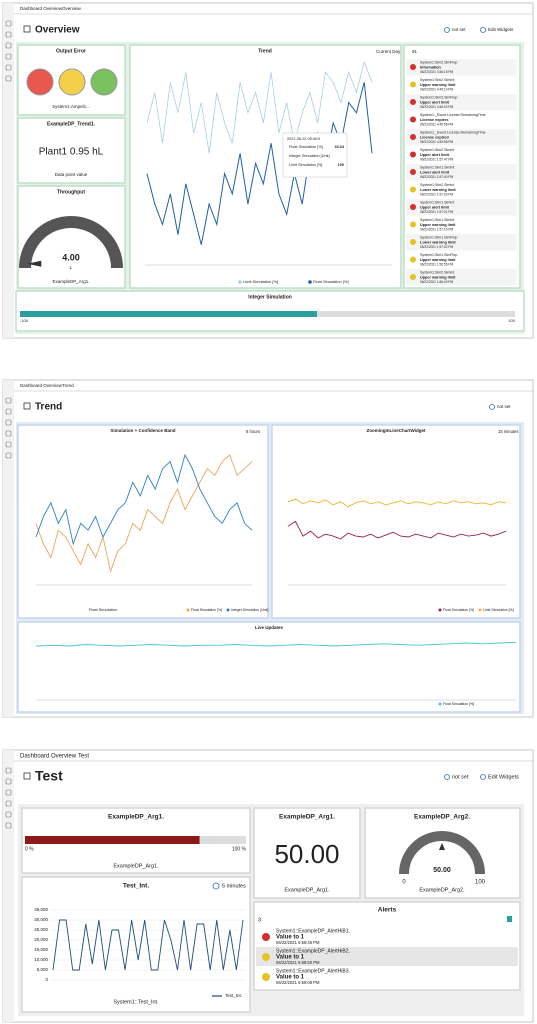 Image resolution: width=537 pixels, height=1024 pixels. What do you see at coordinates (498, 610) in the screenshot?
I see `legend-label: Limit Simulation [%]` at bounding box center [498, 610].